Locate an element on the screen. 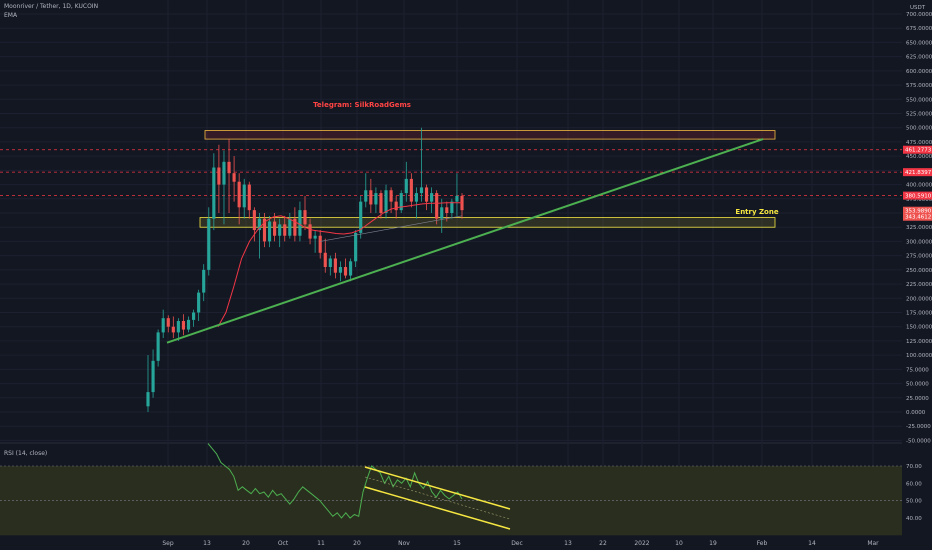  currency-label: USDT is located at coordinates (918, 8).